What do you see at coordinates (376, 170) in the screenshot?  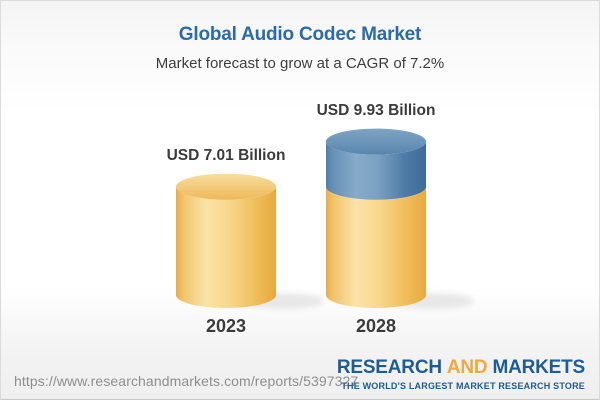 I see `cylinder-segment-growth` at bounding box center [376, 170].